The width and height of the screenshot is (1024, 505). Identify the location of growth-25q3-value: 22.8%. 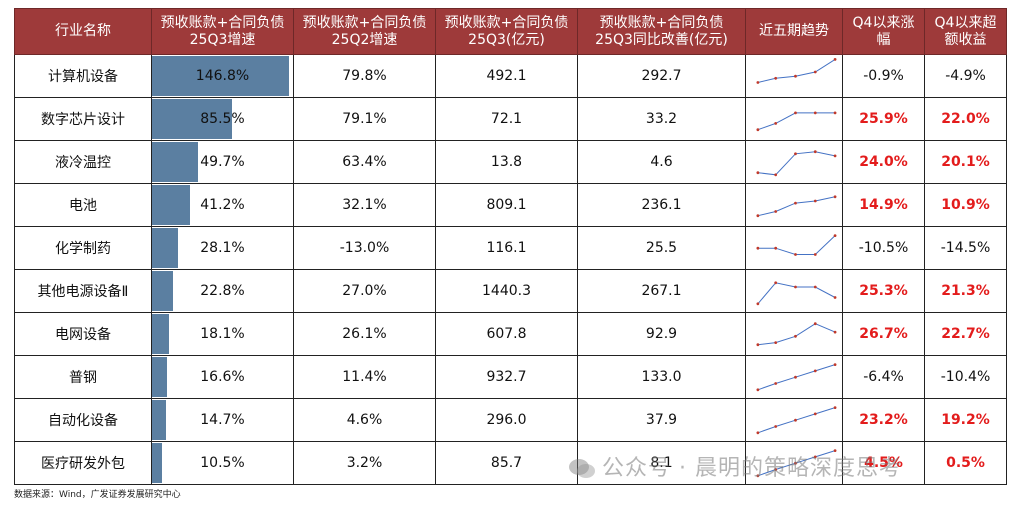
(222, 291).